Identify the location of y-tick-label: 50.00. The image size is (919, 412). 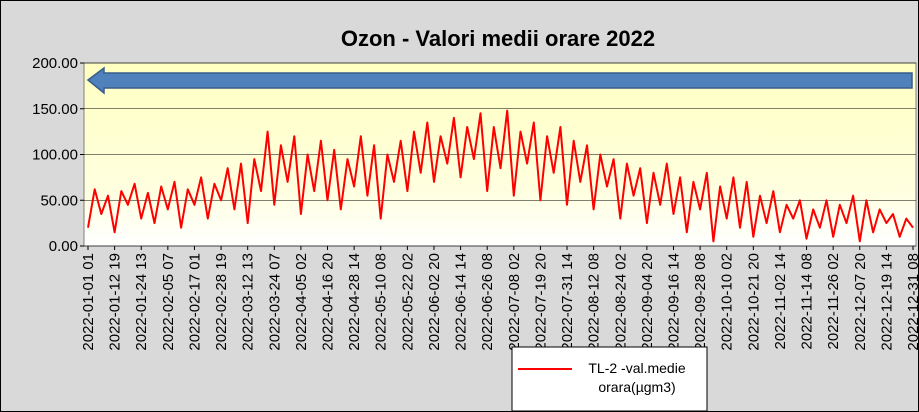
(59, 200).